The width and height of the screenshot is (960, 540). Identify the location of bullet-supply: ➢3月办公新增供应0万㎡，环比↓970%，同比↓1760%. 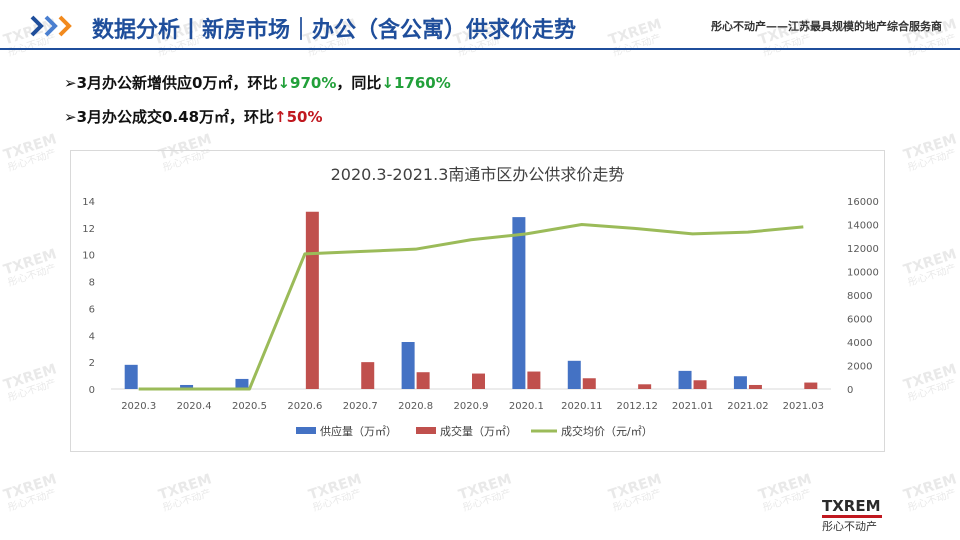
(257, 82).